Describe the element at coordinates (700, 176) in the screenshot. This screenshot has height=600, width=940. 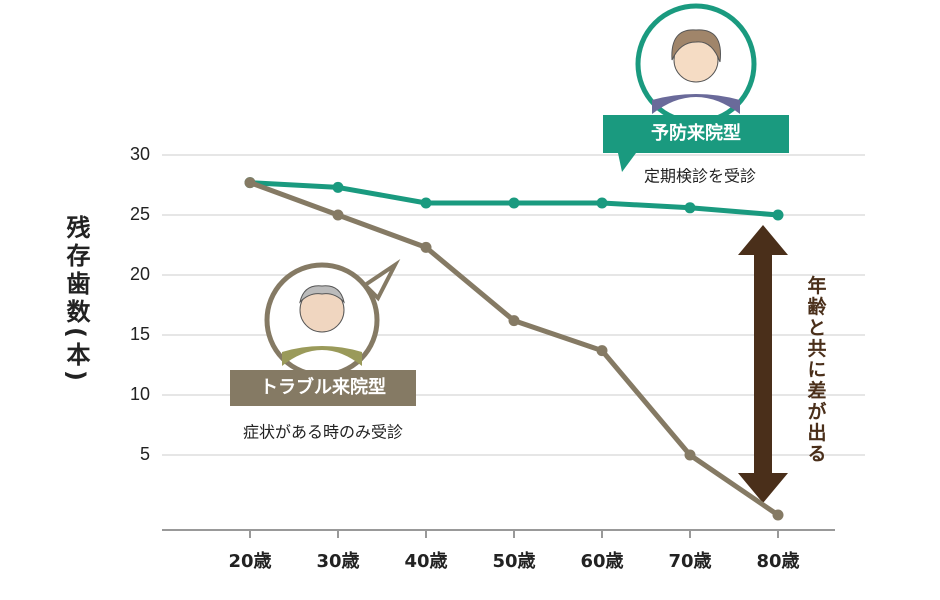
I see `series-description: 定期検診を受診` at that location.